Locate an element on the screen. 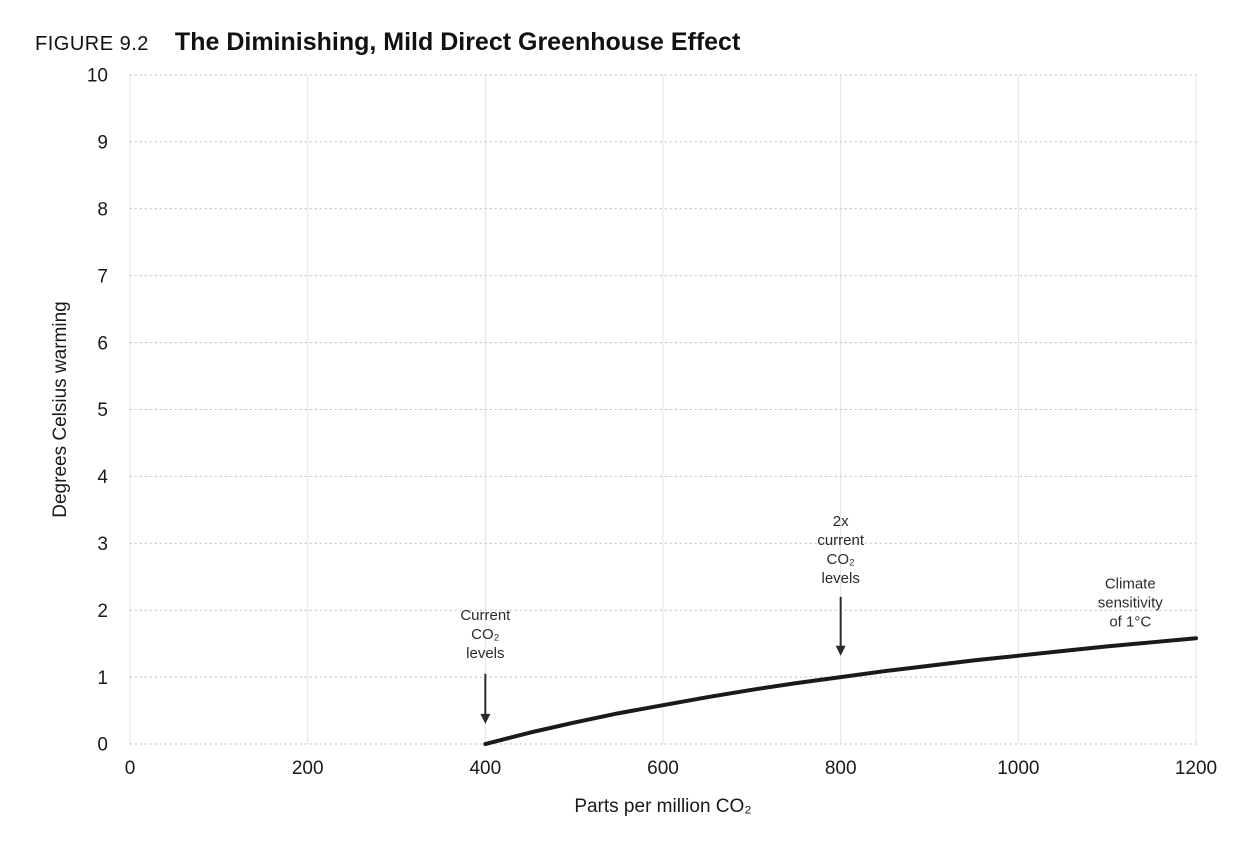 This screenshot has width=1248, height=862. annotation: Current CO₂ levels is located at coordinates (485, 665).